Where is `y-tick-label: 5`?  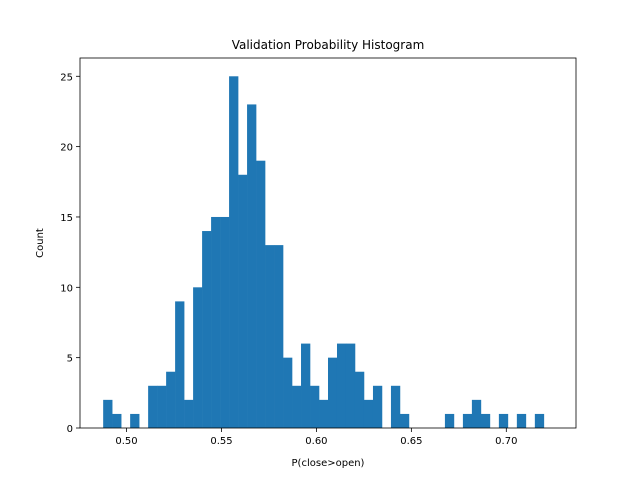
y-tick-label: 5 is located at coordinates (70, 359).